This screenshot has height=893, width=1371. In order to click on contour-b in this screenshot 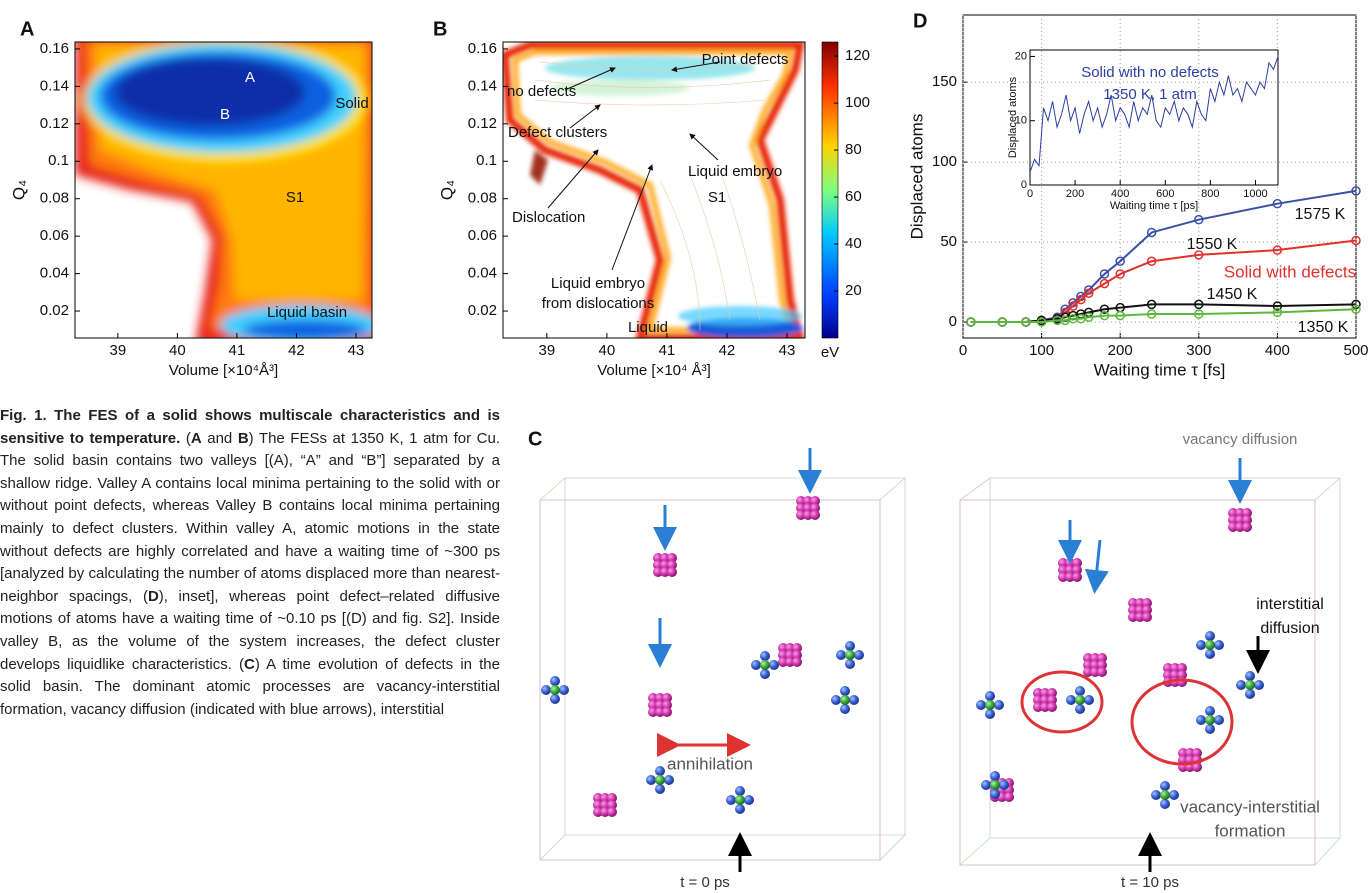, I will do `click(654, 190)`.